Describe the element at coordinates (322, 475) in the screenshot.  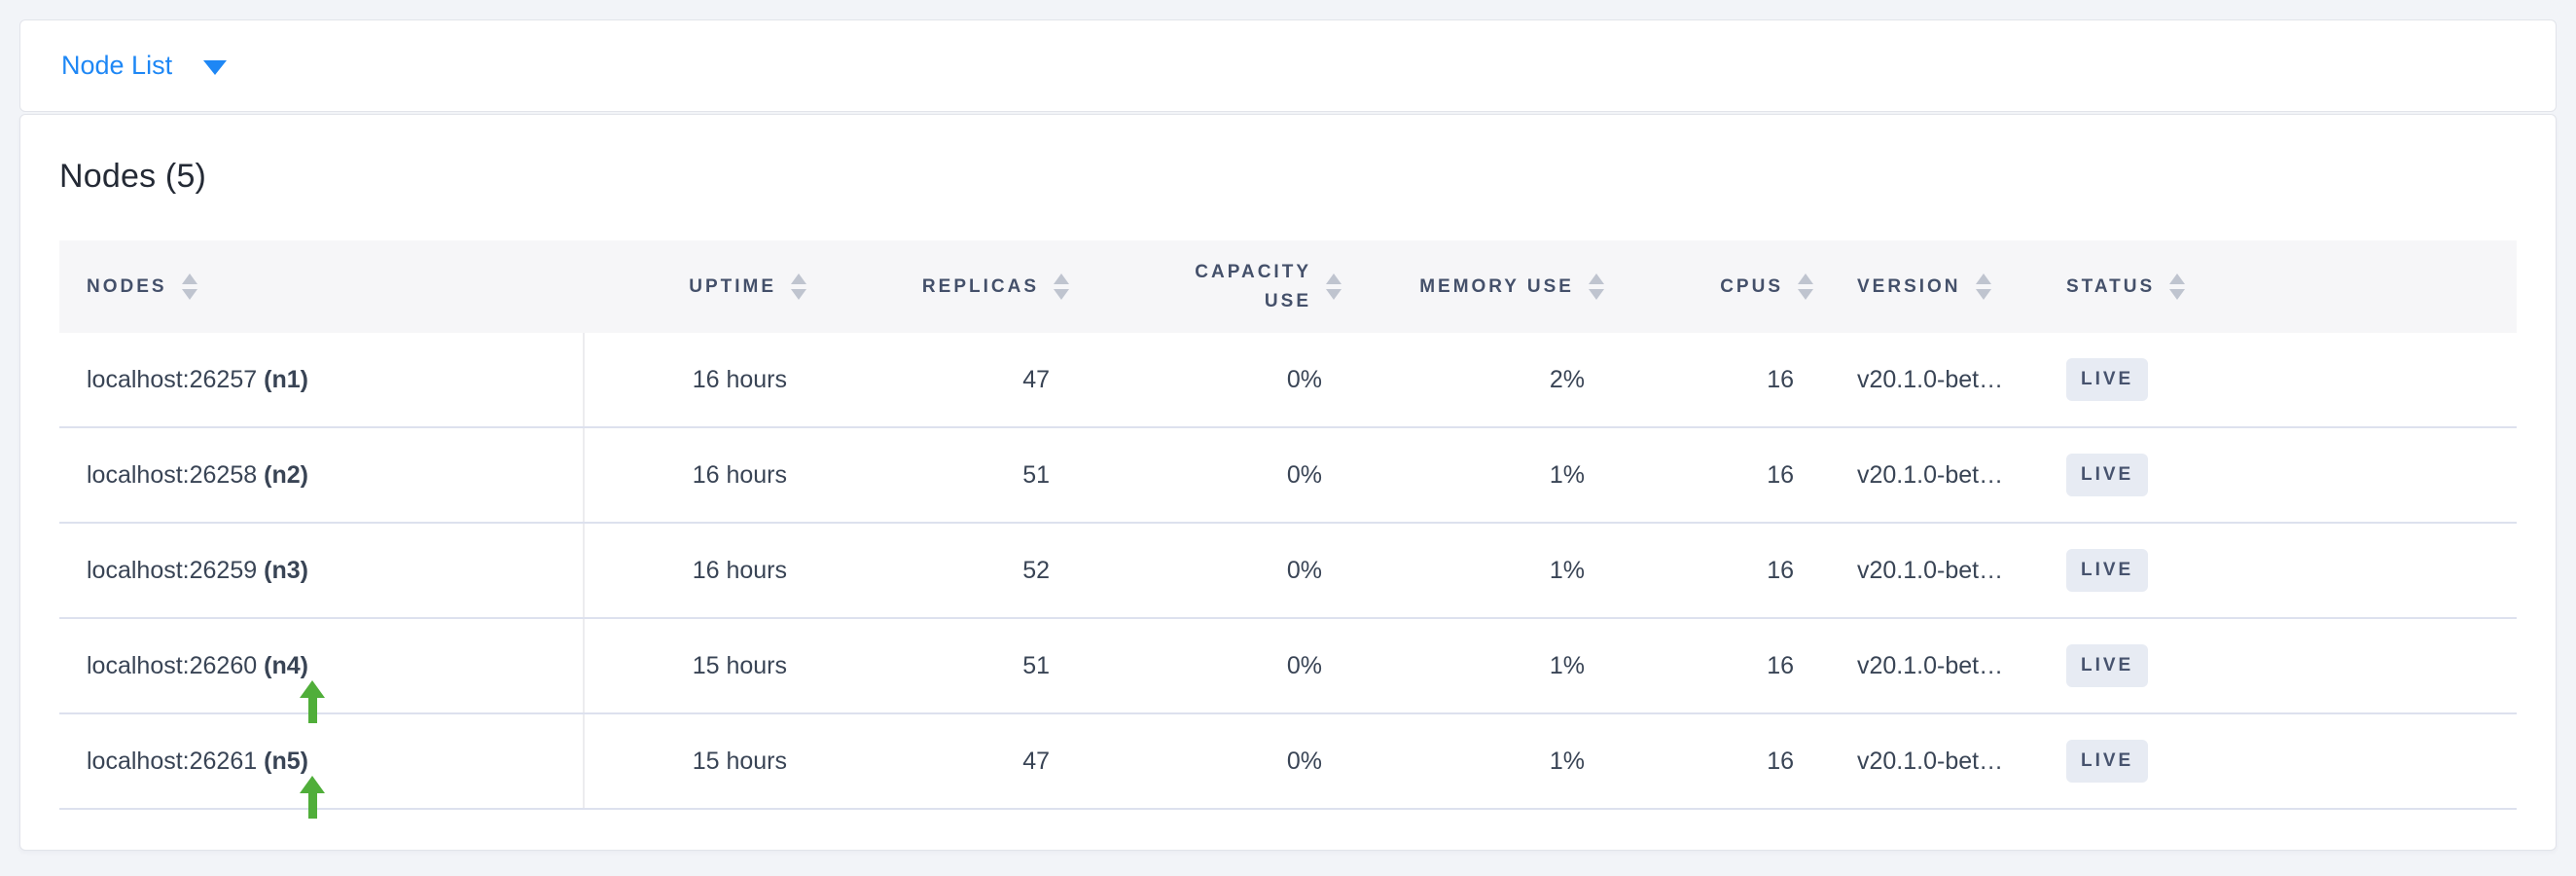
I see `node-address-cell: localhost:26258 (n2)` at that location.